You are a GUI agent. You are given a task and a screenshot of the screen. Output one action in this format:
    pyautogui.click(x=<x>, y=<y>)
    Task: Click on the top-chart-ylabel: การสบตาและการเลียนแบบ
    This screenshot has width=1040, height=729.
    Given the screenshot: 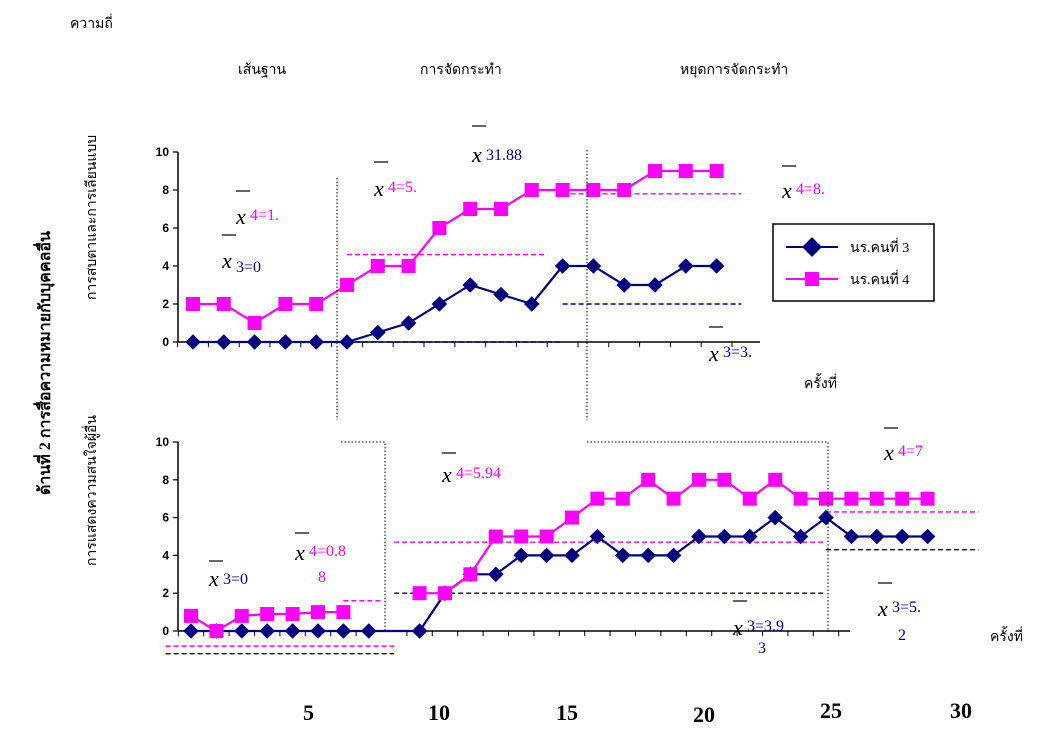 What is the action you would take?
    pyautogui.click(x=92, y=217)
    